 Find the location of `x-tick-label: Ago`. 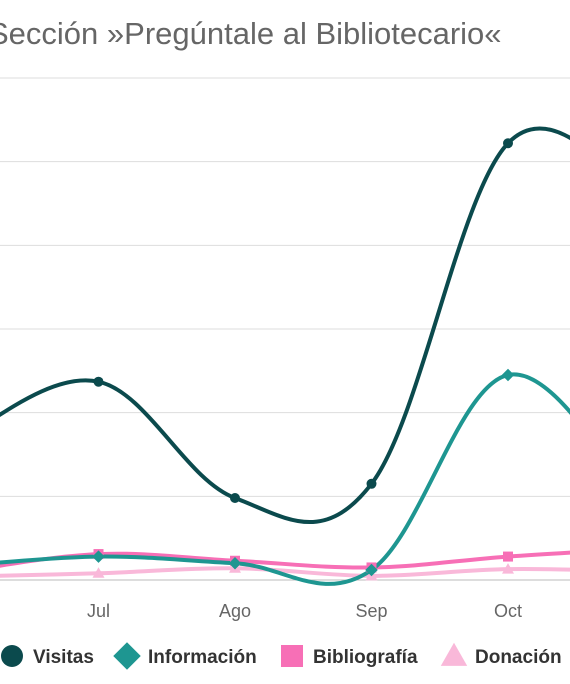

x-tick-label: Ago is located at coordinates (235, 611).